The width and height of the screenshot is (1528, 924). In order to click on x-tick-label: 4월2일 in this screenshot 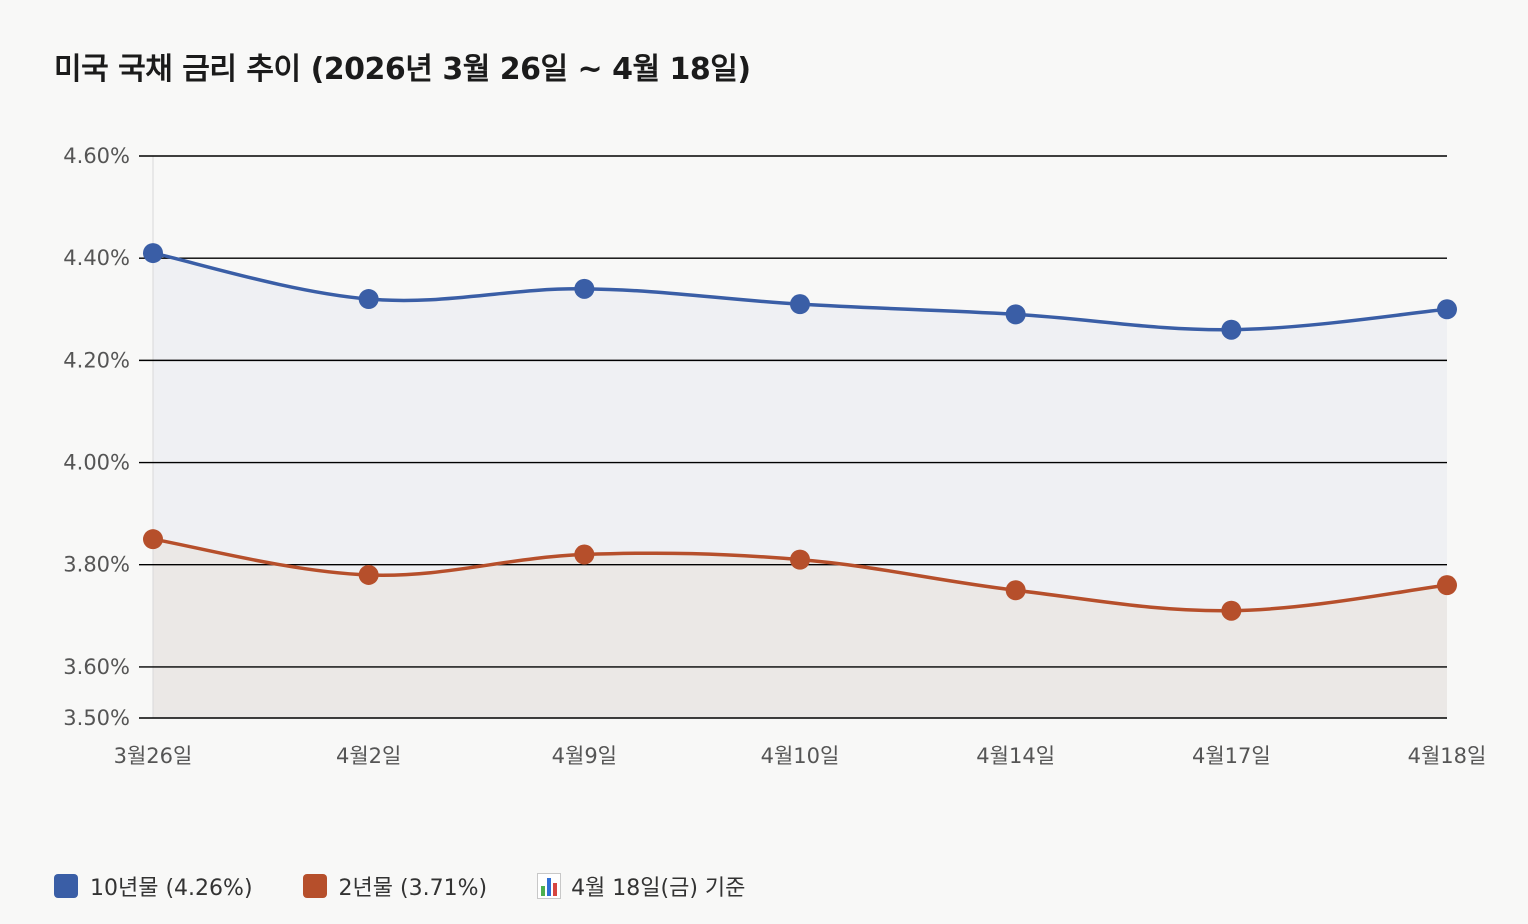, I will do `click(368, 756)`.